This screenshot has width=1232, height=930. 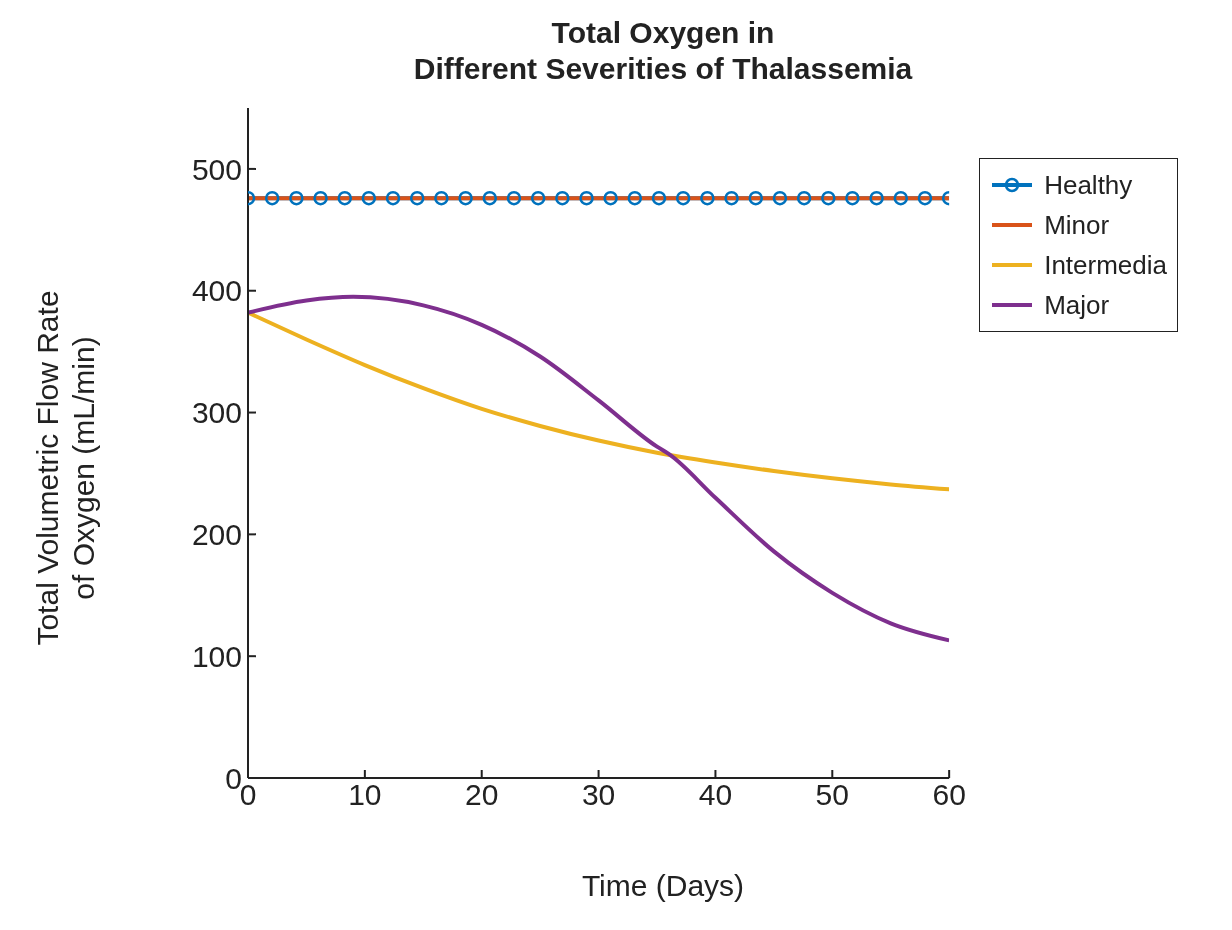 I want to click on y-tick-label: 400, so click(x=216, y=291).